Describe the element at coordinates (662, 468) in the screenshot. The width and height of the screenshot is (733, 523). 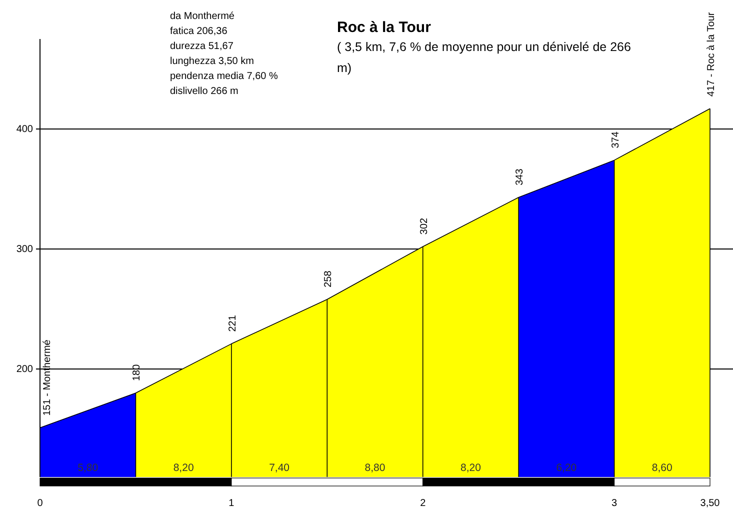
I see `annotation: 8,60` at that location.